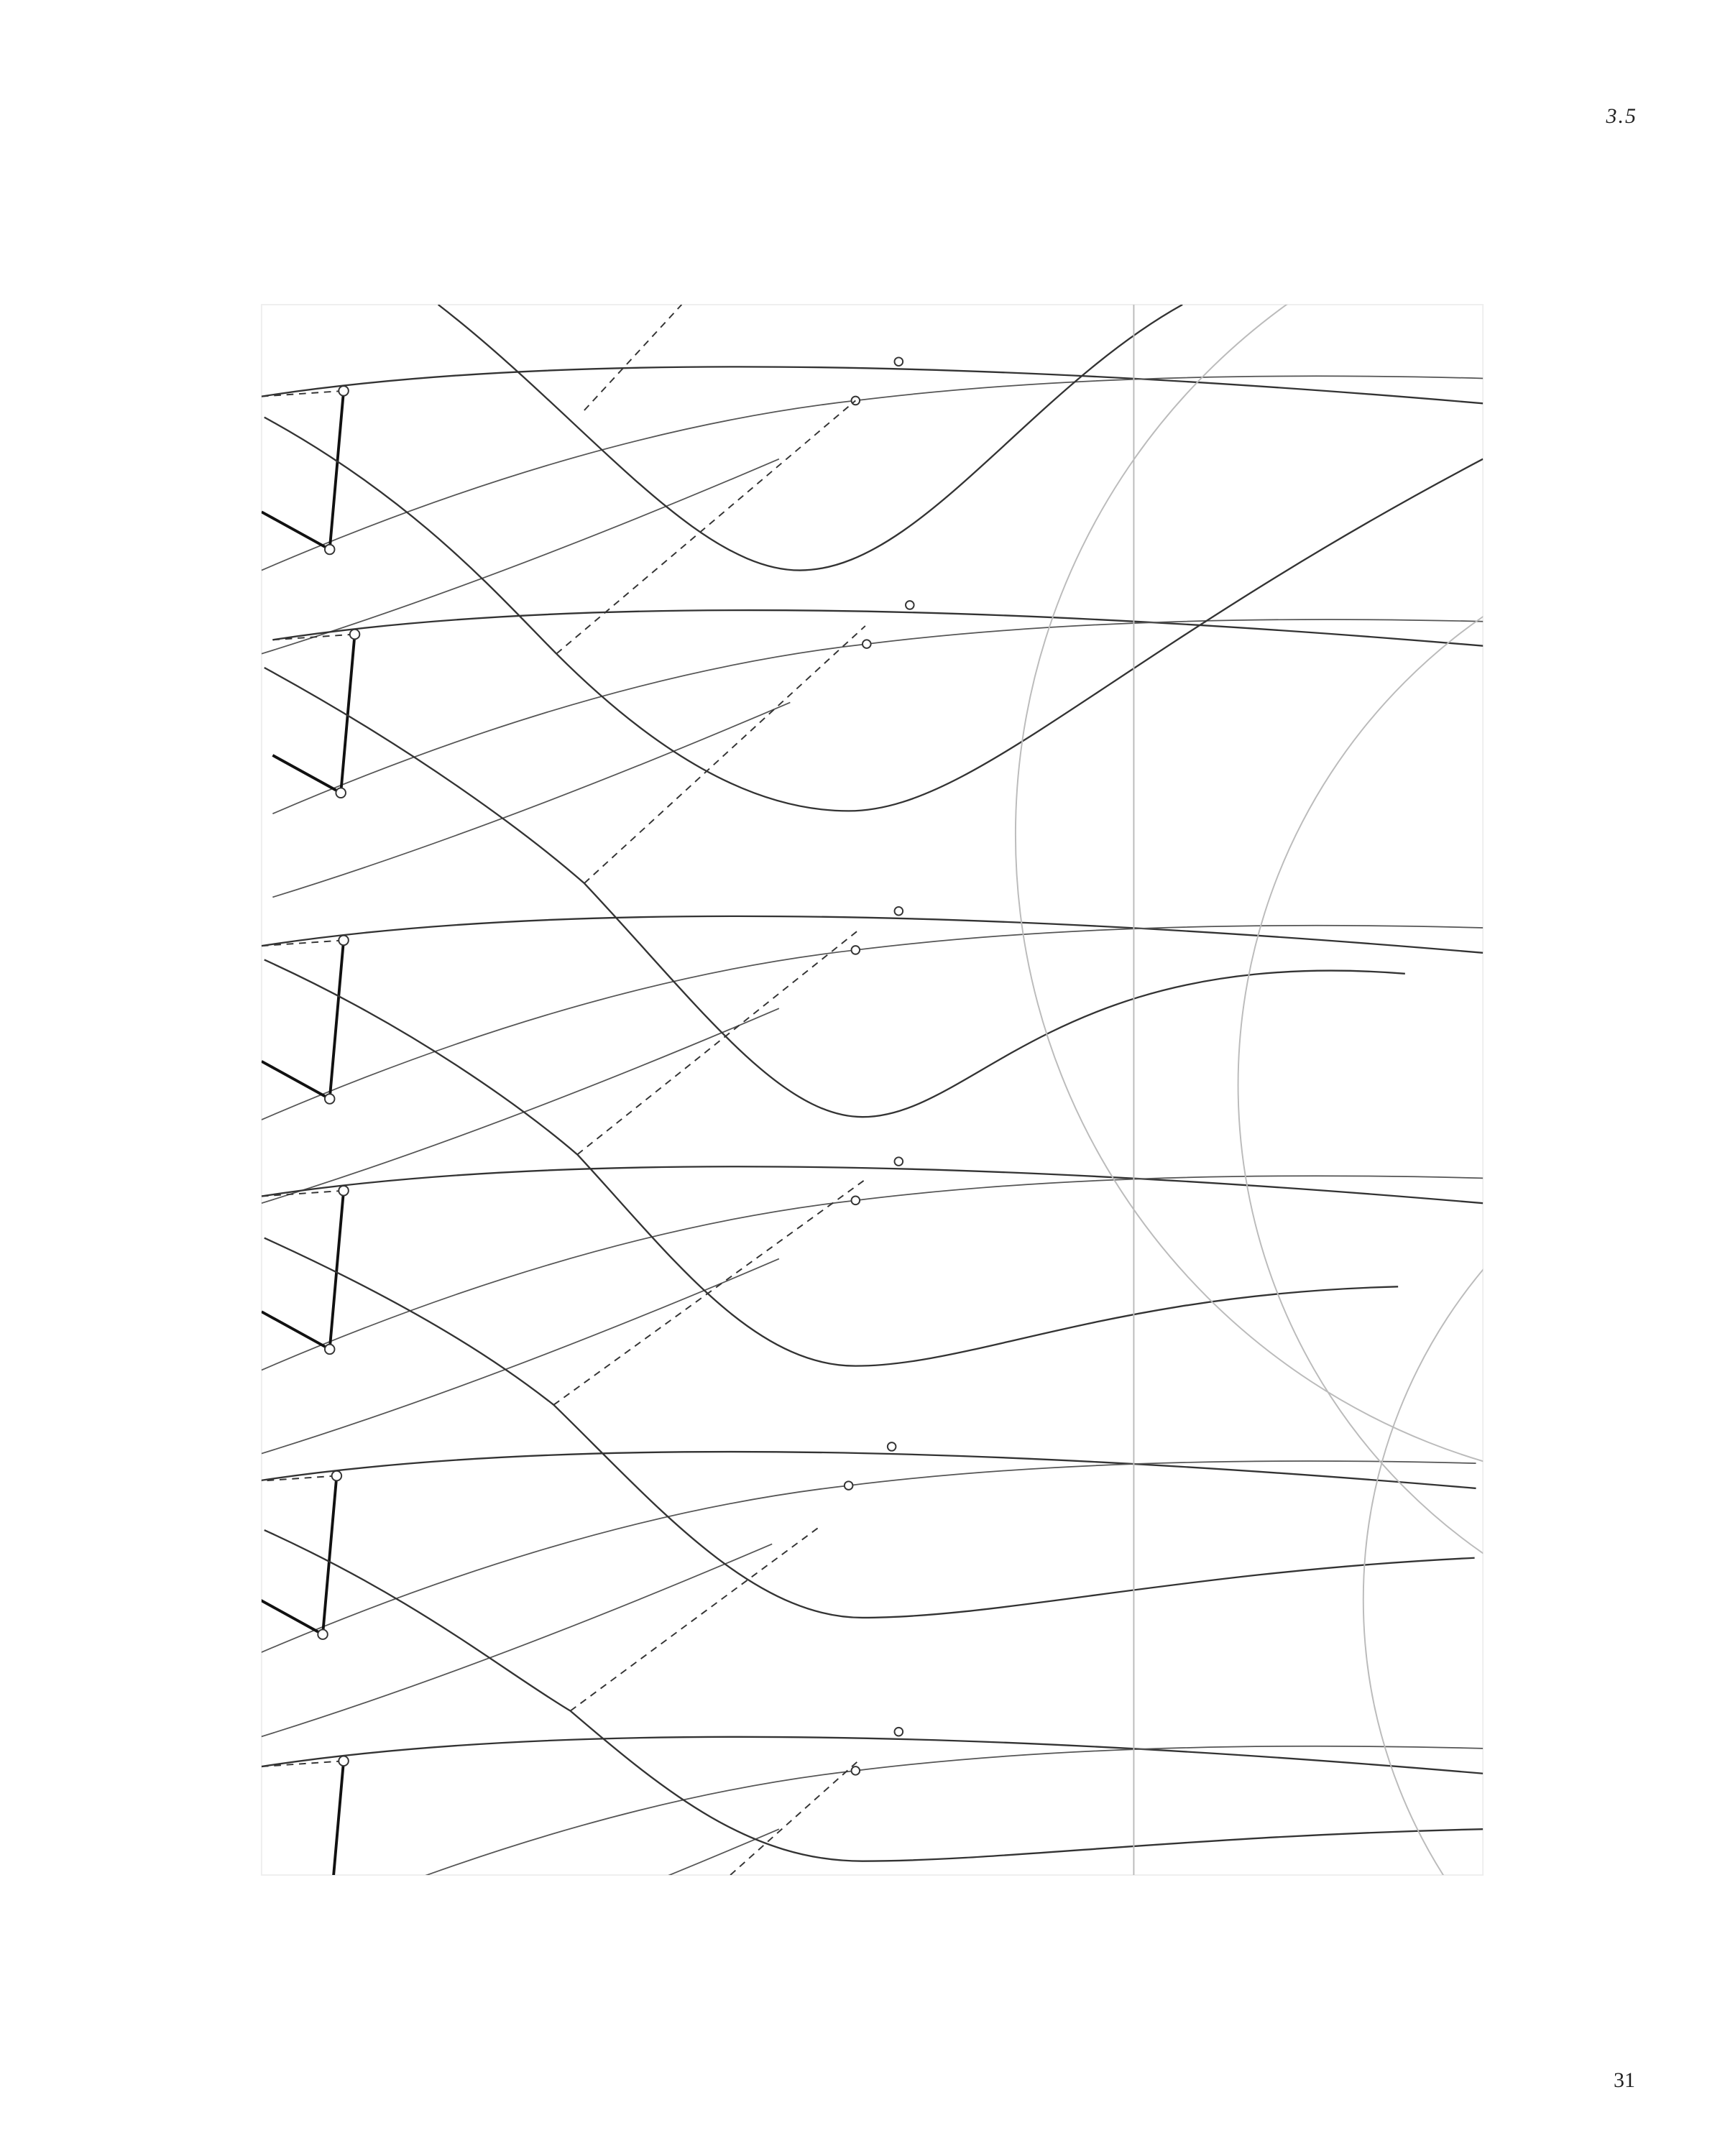  Describe the element at coordinates (1621, 116) in the screenshot. I see `section-number: 3.5` at that location.